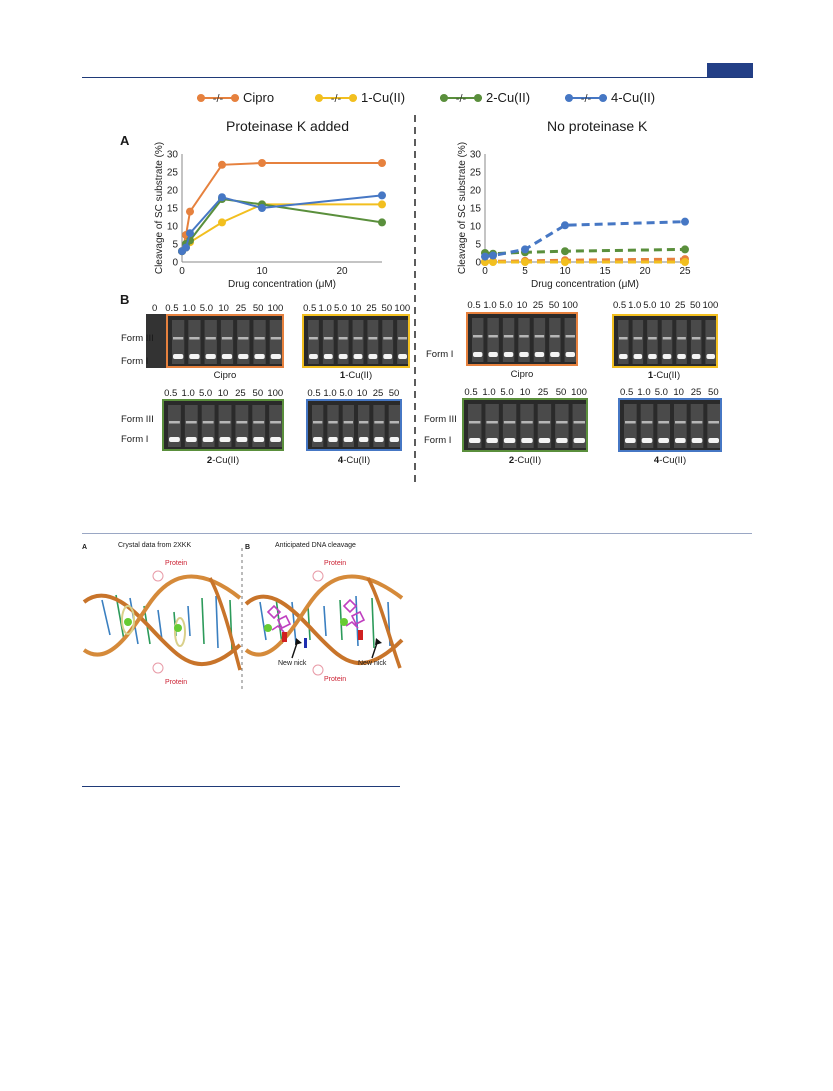 The image size is (833, 1091). Describe the element at coordinates (135, 439) in the screenshot. I see `gel-form-label: Form I` at that location.